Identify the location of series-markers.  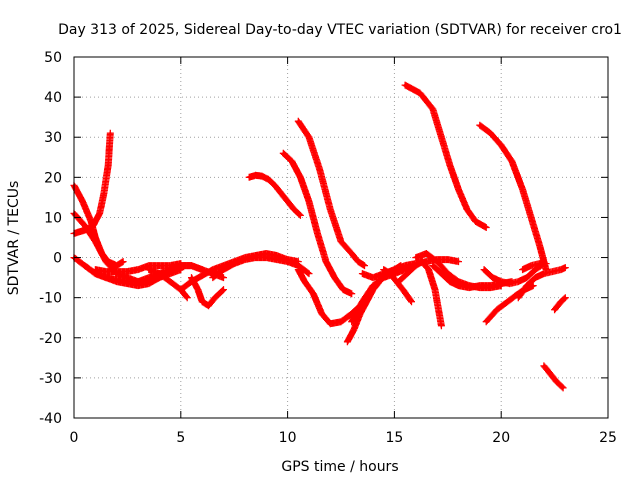
(445, 156).